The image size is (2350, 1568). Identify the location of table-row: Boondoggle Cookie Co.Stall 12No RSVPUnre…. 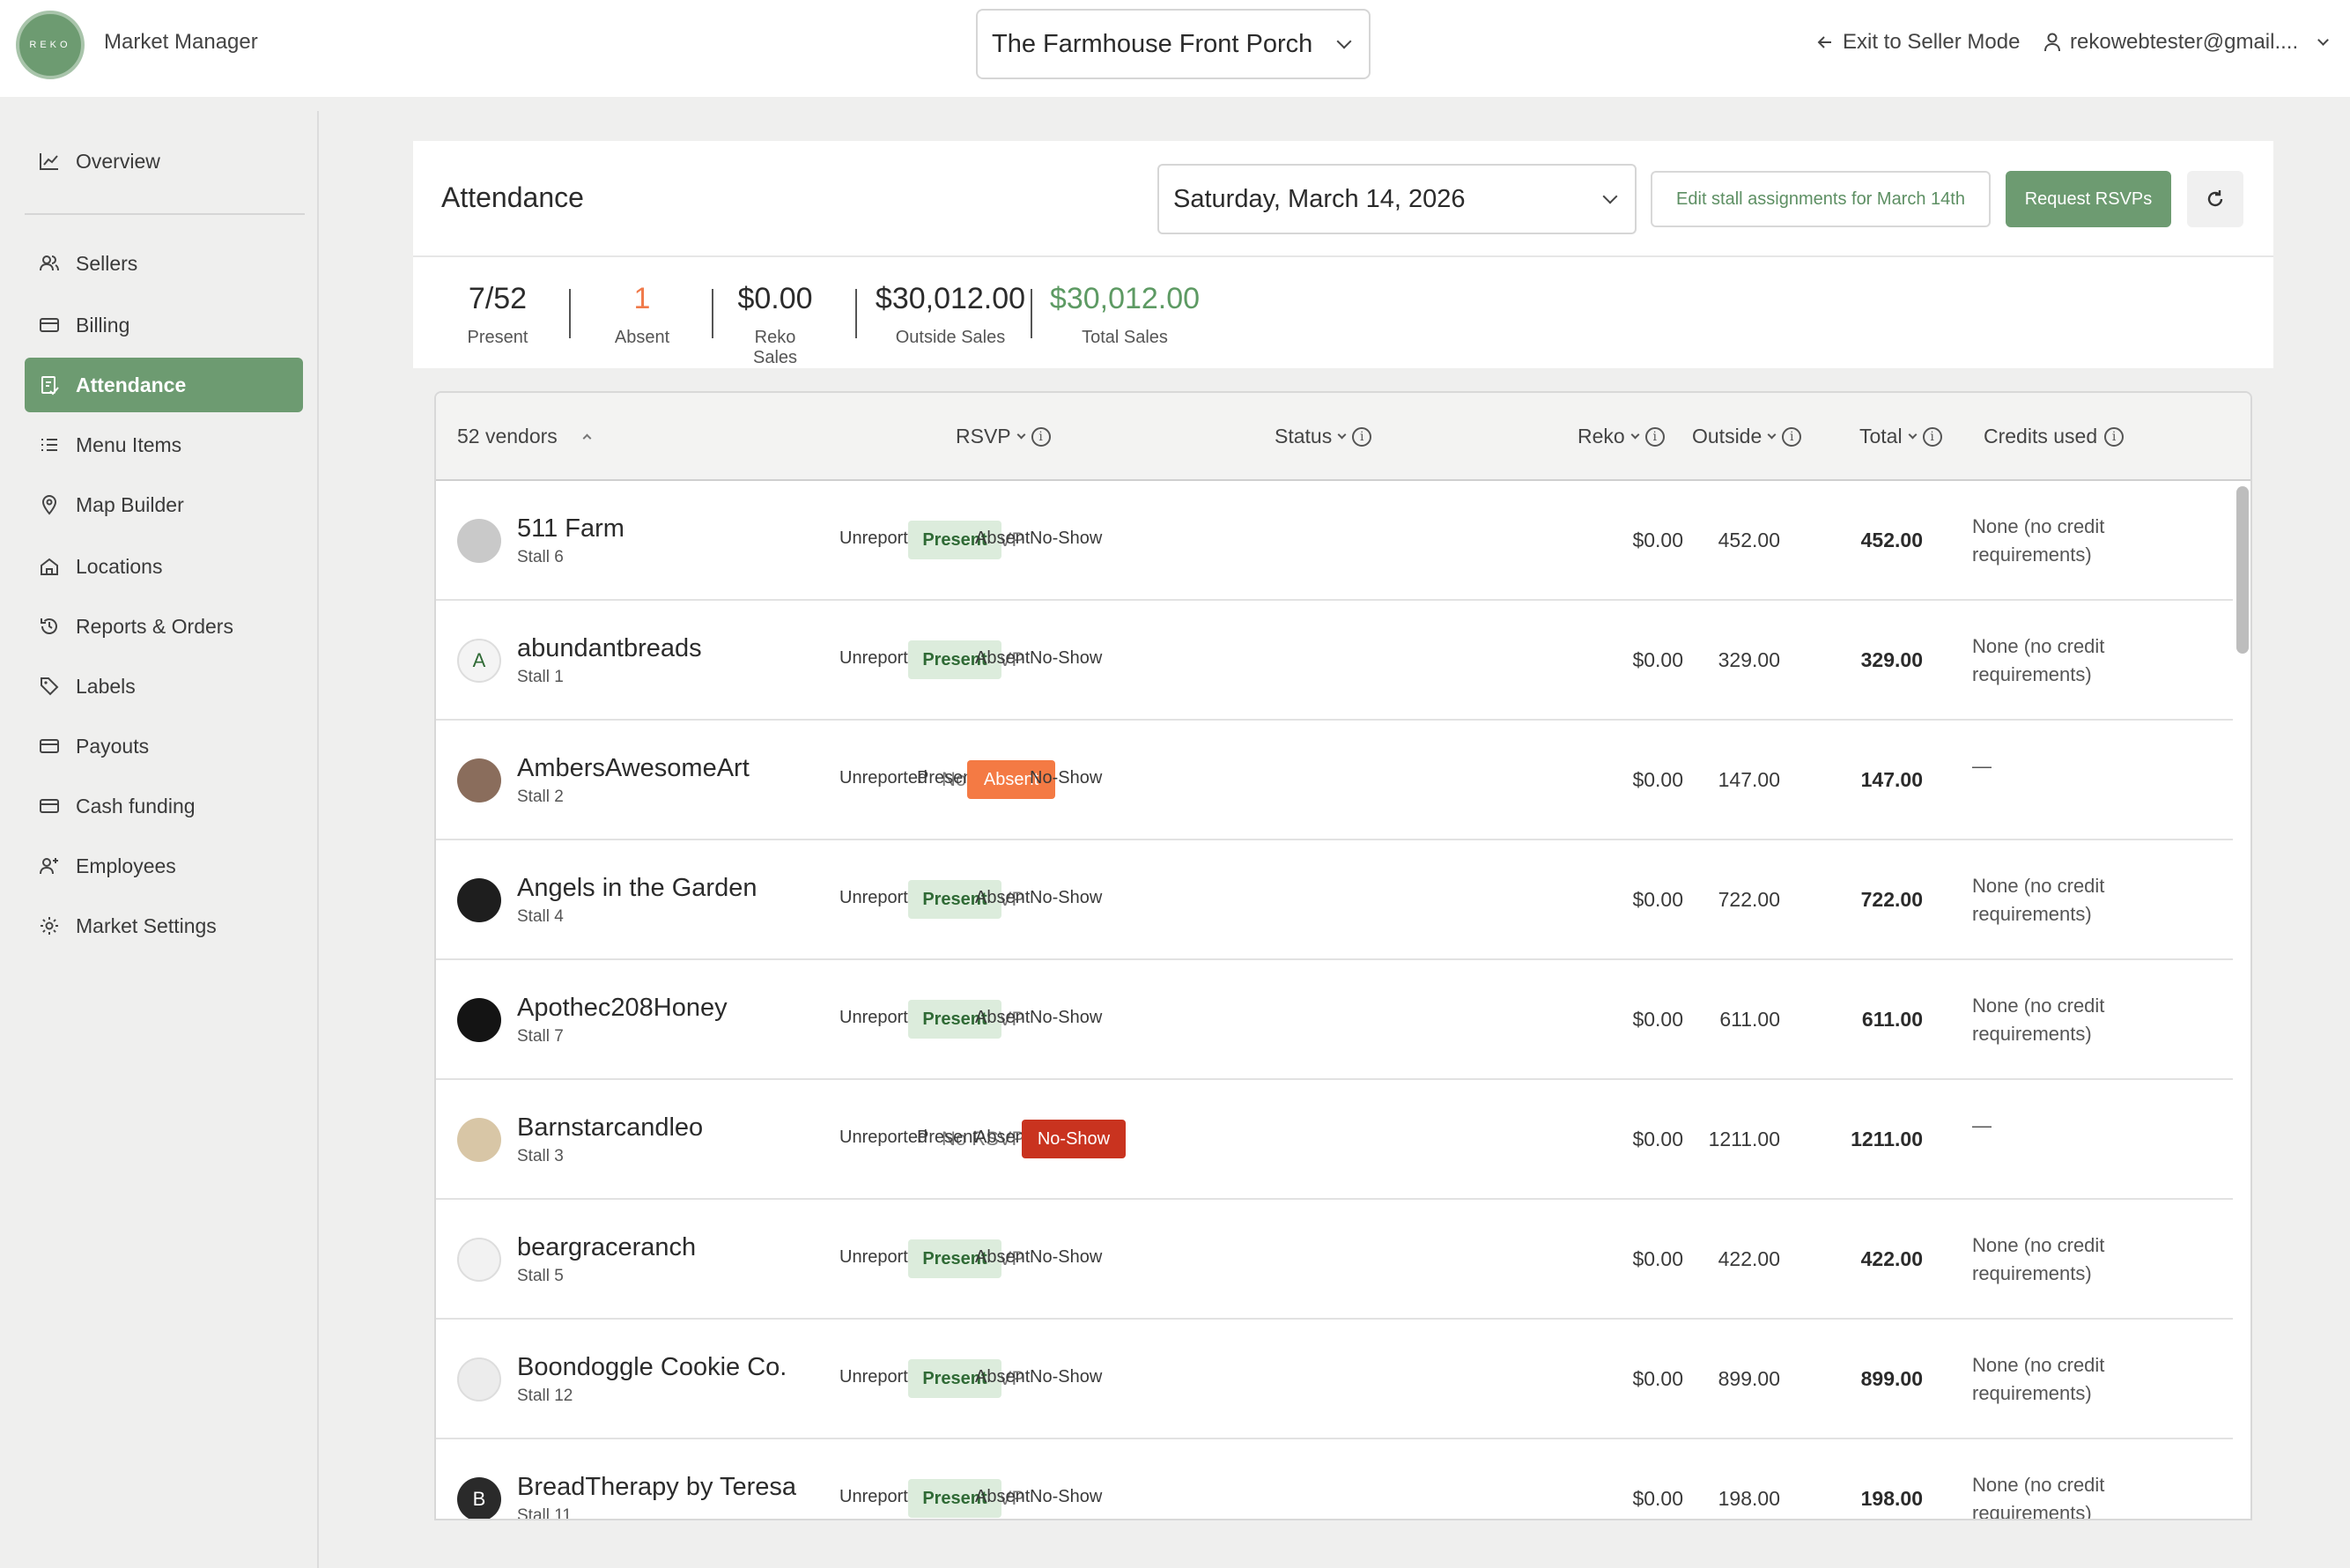
(1334, 1379).